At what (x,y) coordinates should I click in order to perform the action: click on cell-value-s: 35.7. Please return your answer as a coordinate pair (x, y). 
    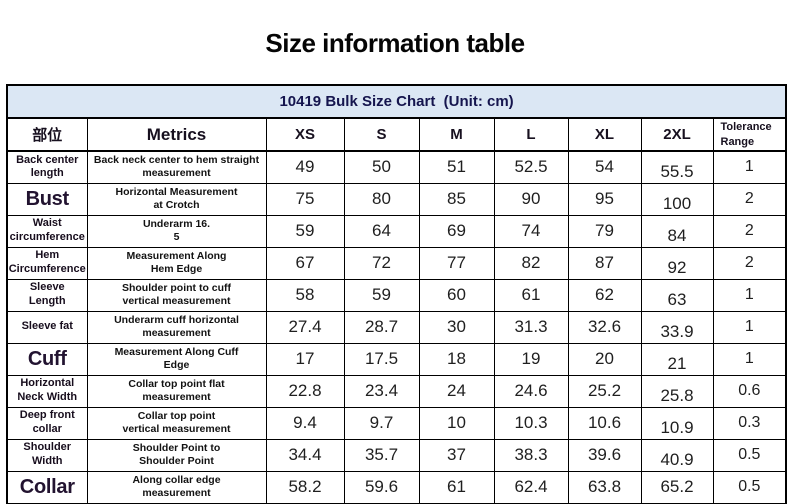
    Looking at the image, I should click on (381, 455).